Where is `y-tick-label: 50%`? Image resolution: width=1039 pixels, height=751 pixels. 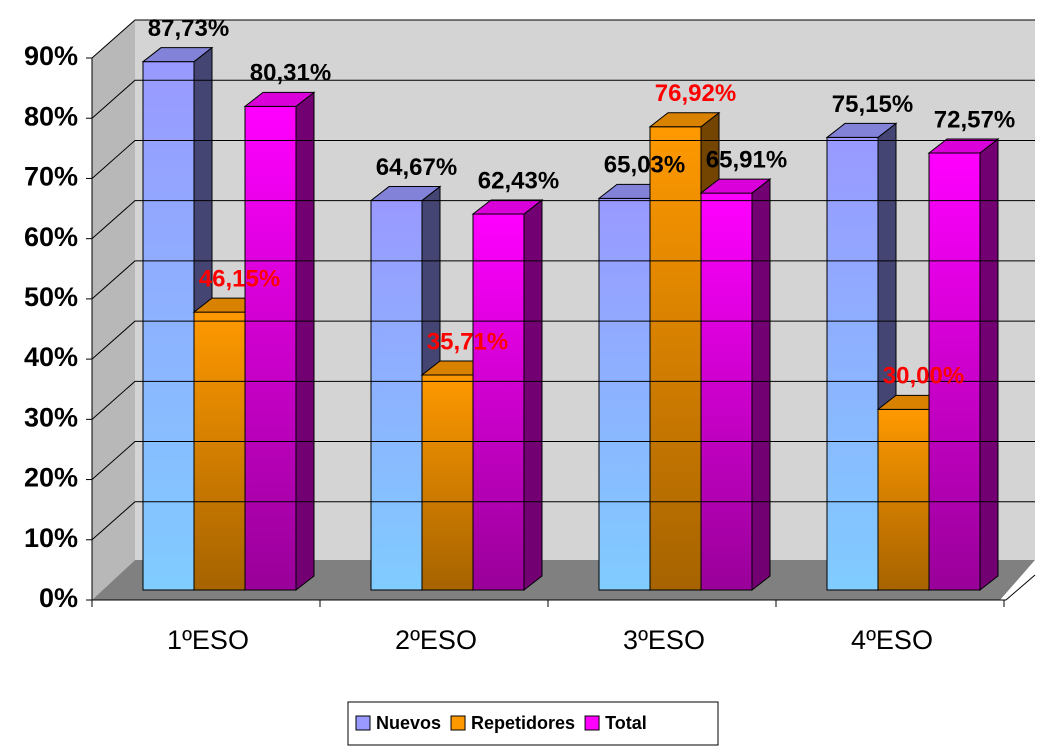
y-tick-label: 50% is located at coordinates (51, 297).